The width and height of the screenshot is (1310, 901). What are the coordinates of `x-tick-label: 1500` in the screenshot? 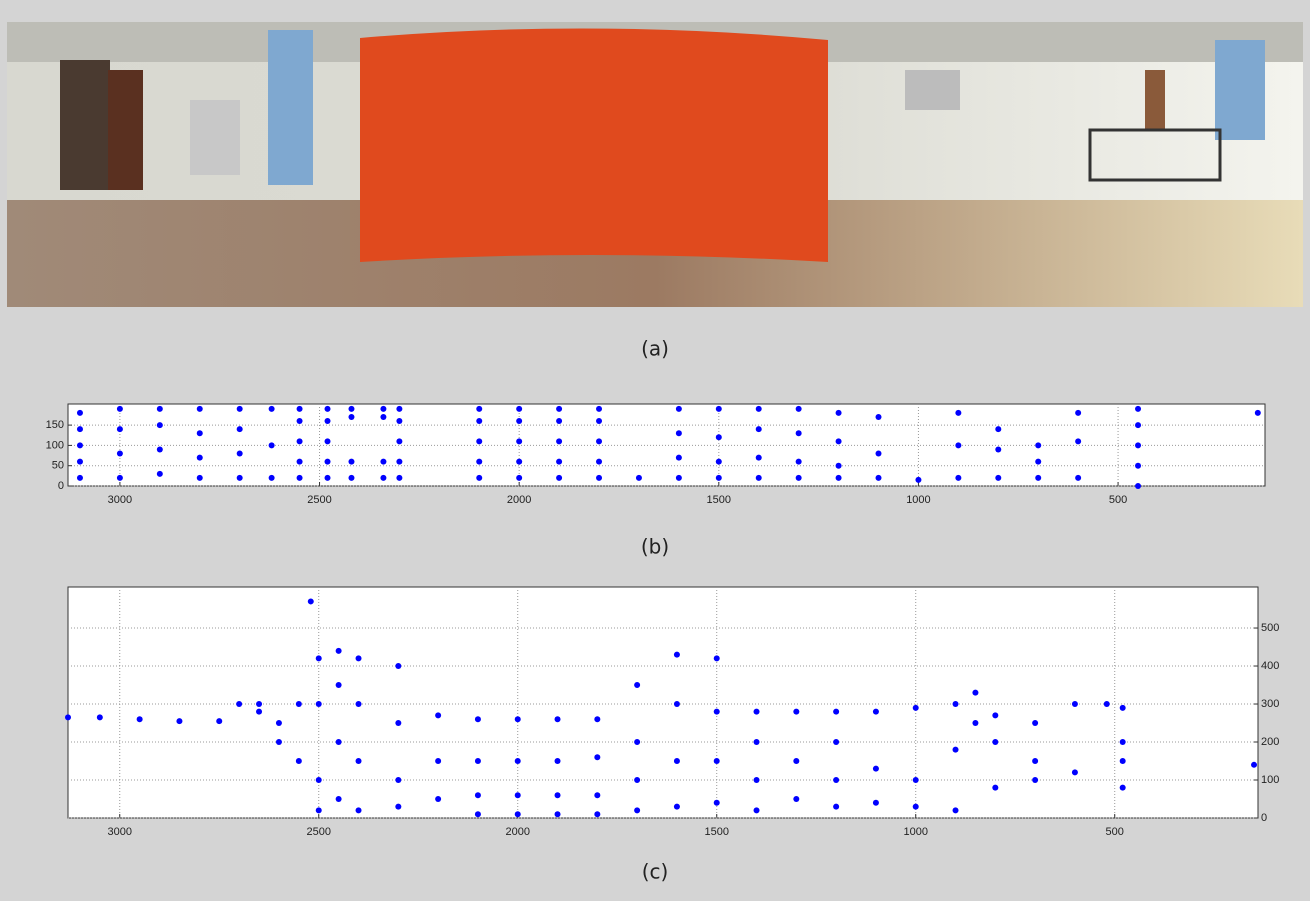 It's located at (716, 832).